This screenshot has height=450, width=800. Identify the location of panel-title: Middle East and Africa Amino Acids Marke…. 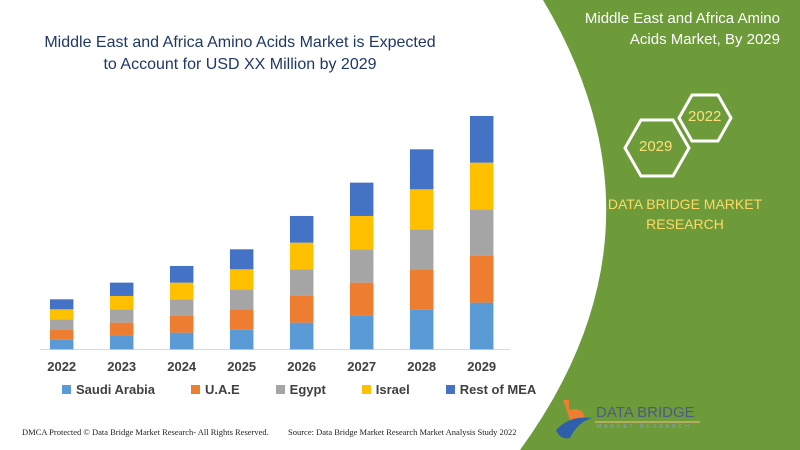
(682, 29).